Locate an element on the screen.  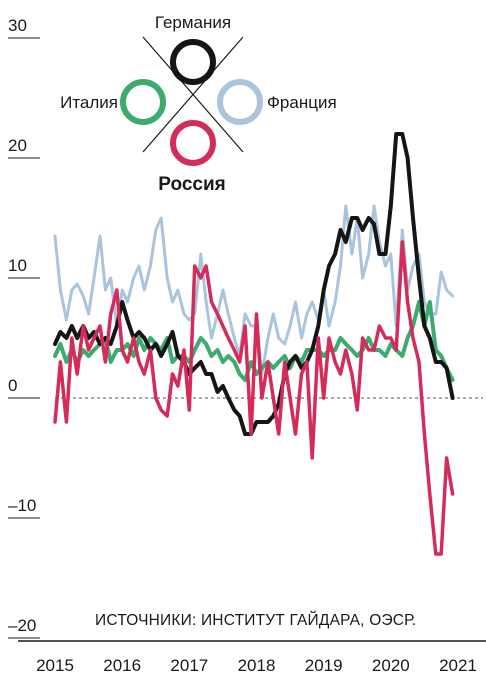
legend-cross-line is located at coordinates (193, 94).